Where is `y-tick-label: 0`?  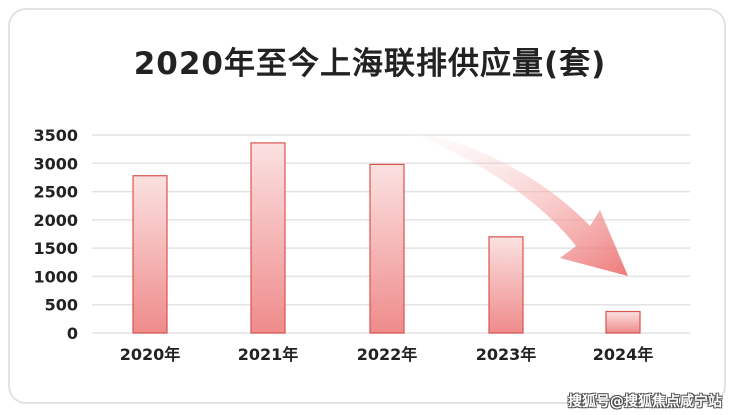 y-tick-label: 0 is located at coordinates (72, 333).